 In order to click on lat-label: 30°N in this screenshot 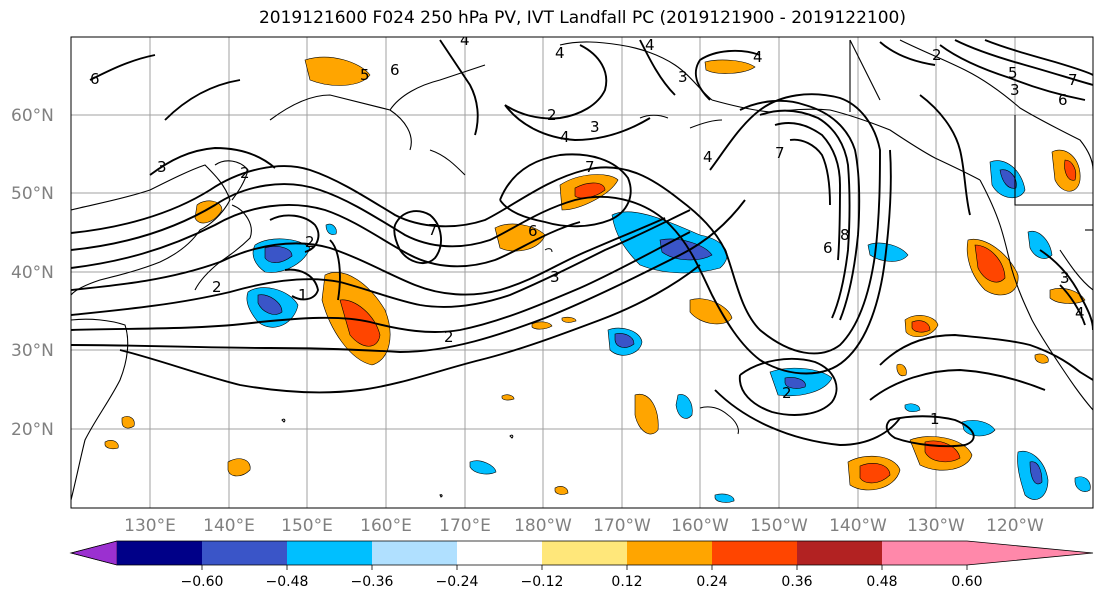, I will do `click(32, 351)`.